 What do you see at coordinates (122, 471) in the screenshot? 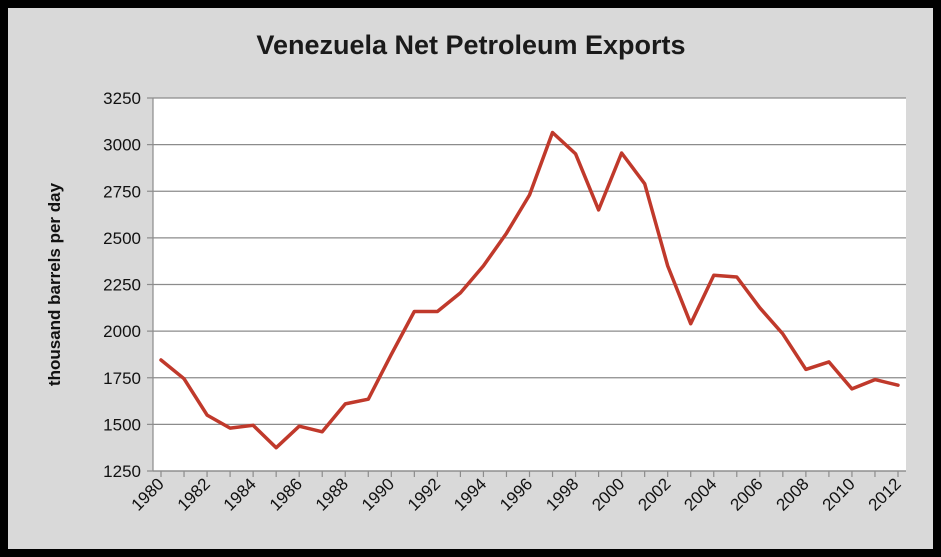
I see `y-tick-label: 1250` at bounding box center [122, 471].